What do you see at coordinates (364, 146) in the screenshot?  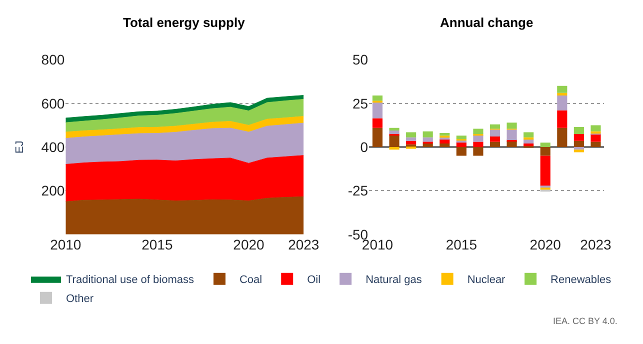 I see `y-tick-label: 0` at bounding box center [364, 146].